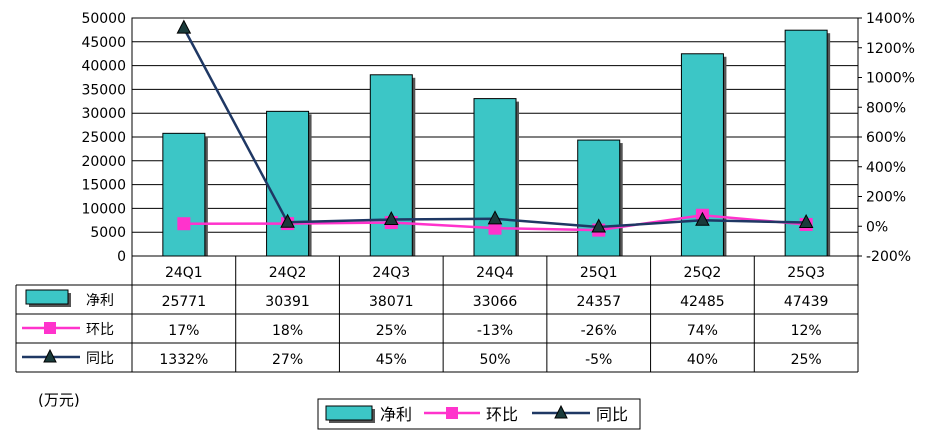 This screenshot has height=438, width=934. I want to click on cell-huanbi: 17%, so click(183, 331).